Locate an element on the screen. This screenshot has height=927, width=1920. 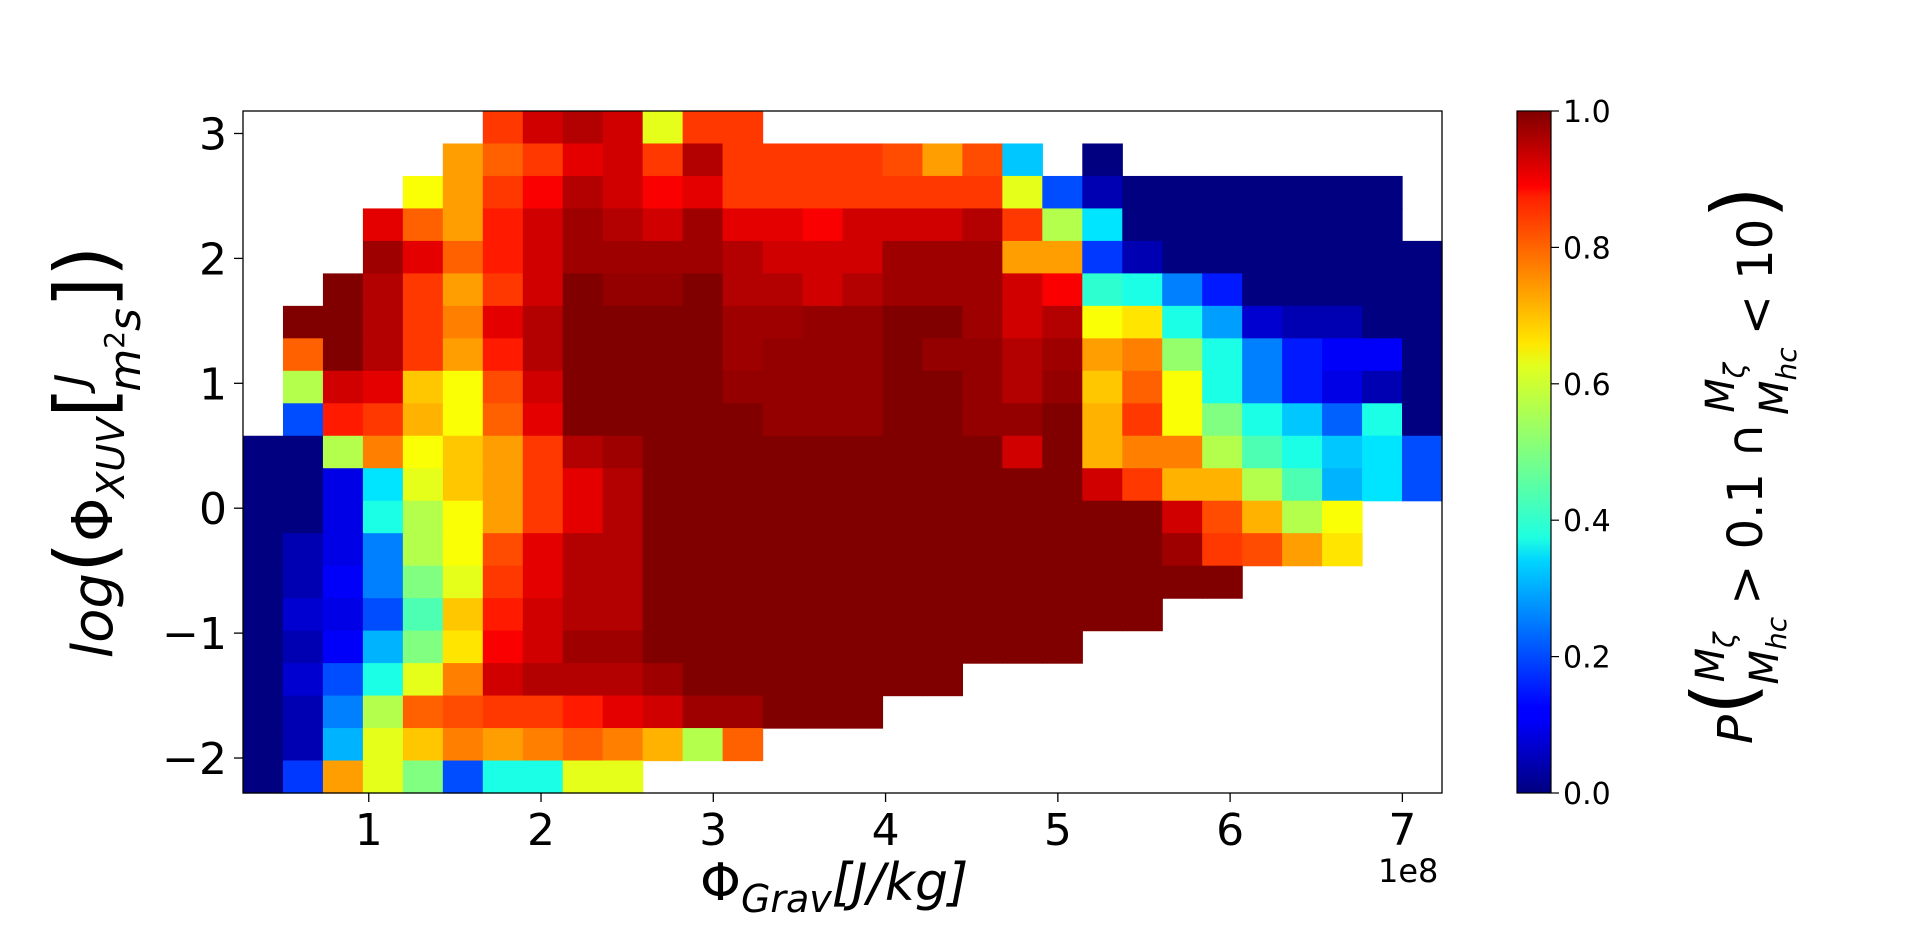
x-offset-label: 1e8 is located at coordinates (1408, 871).